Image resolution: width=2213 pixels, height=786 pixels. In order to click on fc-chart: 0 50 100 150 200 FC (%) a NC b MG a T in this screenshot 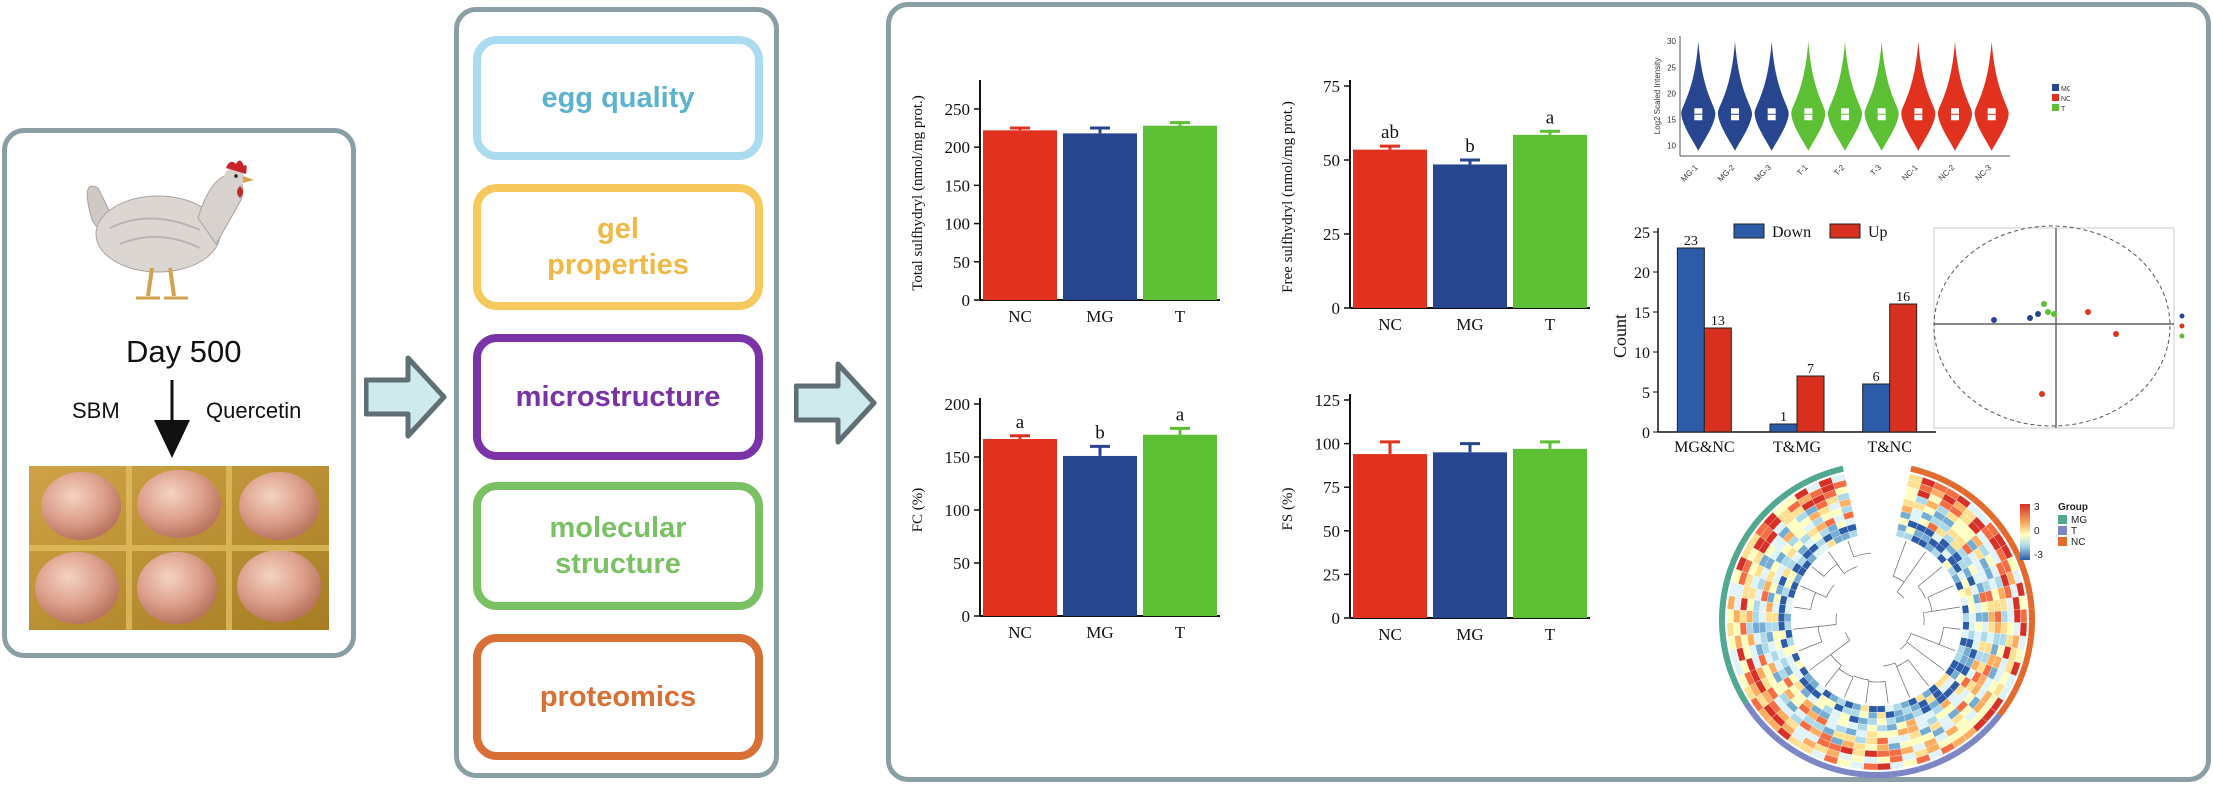, I will do `click(1065, 518)`.